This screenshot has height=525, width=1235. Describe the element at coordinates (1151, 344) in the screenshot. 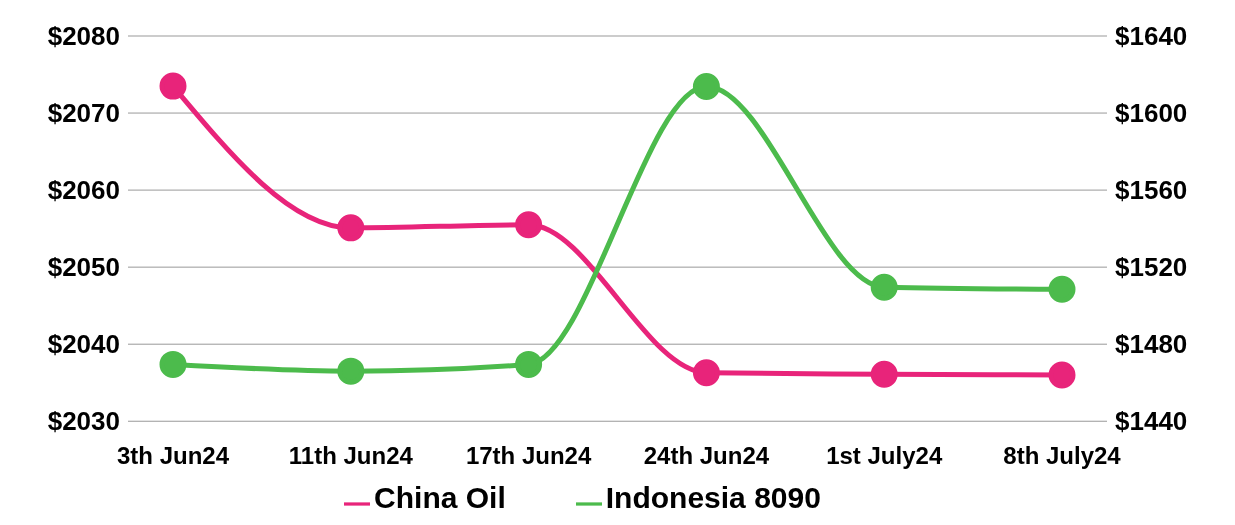

I see `y2-tick-label: $1480` at that location.